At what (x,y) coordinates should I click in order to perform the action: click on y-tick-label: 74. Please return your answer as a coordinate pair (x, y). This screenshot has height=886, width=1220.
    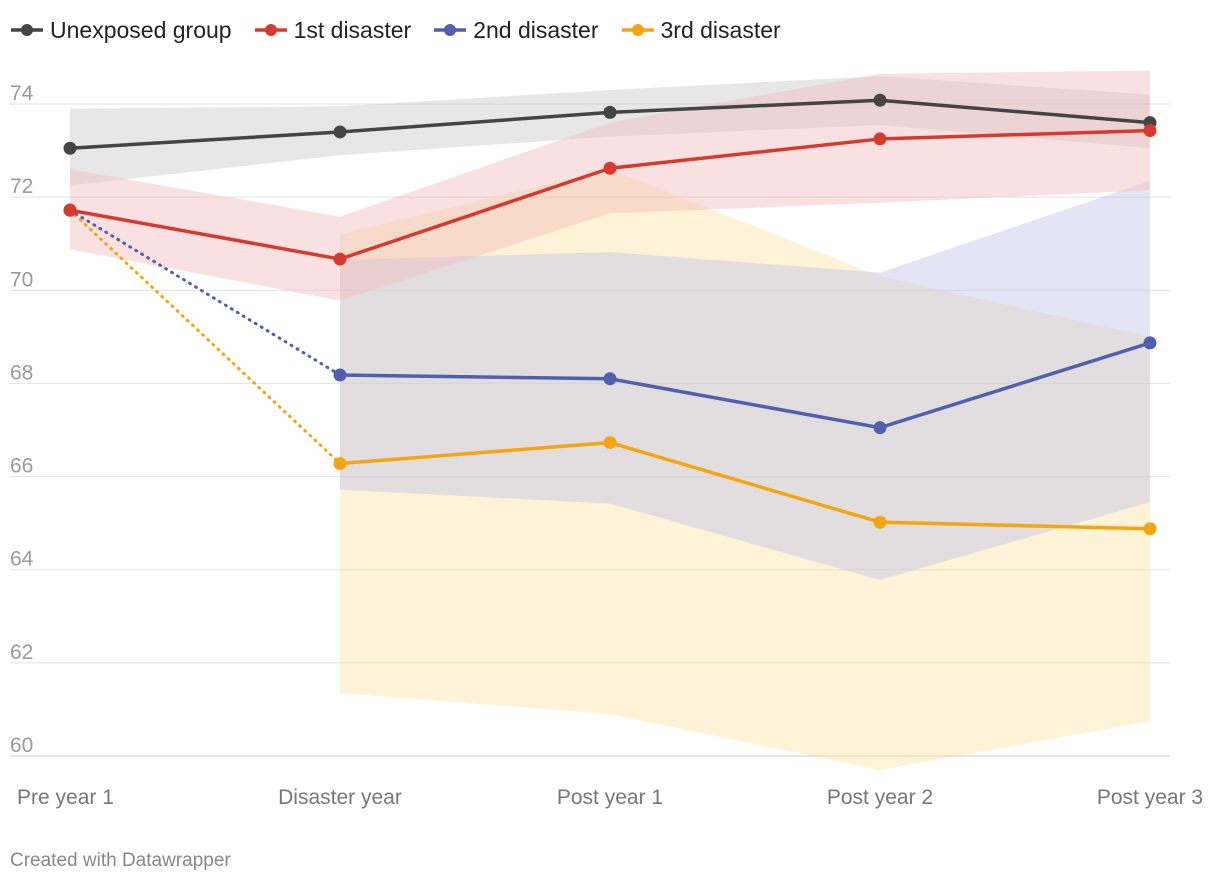
    Looking at the image, I should click on (22, 93).